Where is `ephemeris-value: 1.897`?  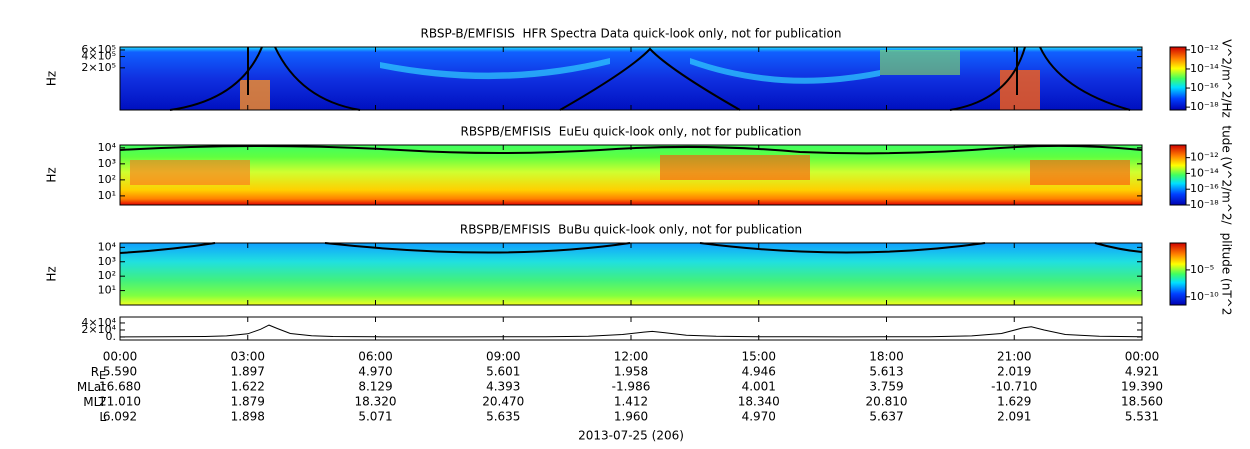
ephemeris-value: 1.897 is located at coordinates (248, 372).